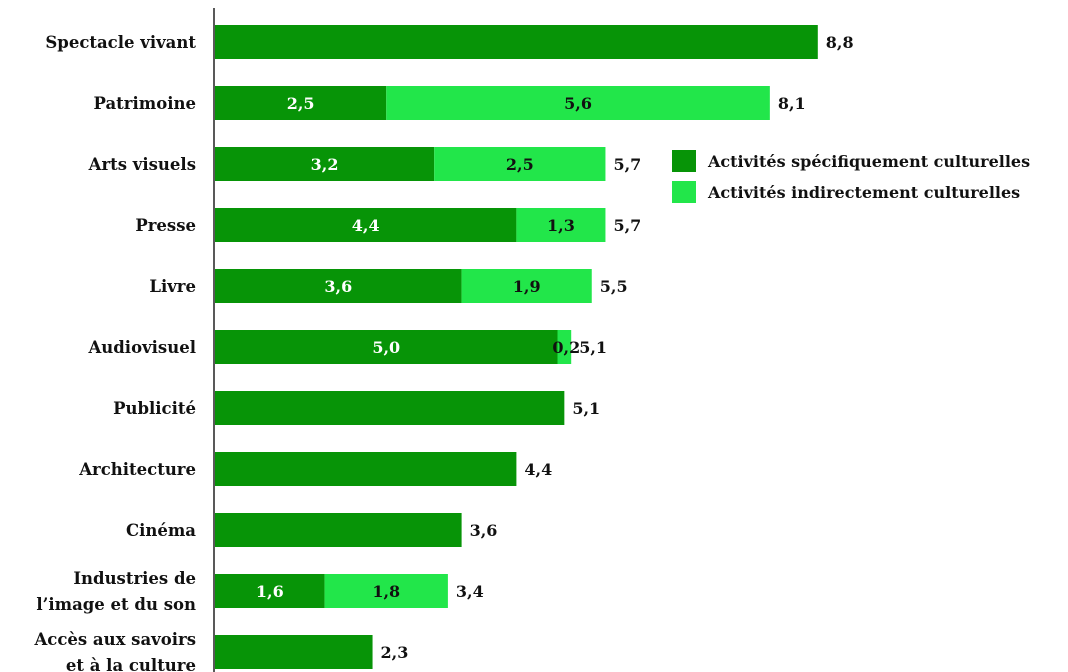  What do you see at coordinates (470, 591) in the screenshot?
I see `total-value-label: 3,4` at bounding box center [470, 591].